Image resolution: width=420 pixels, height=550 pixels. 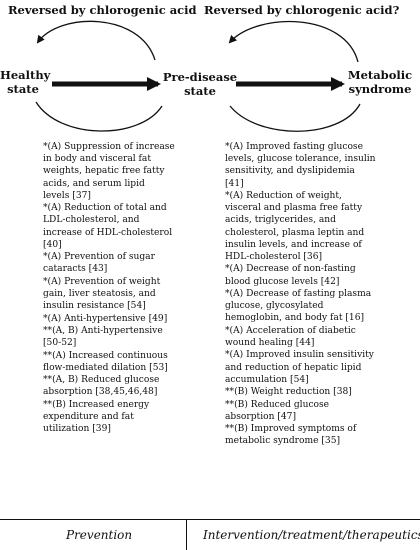 What do you see at coordinates (105, 355) in the screenshot?
I see `prevention-item-line: **(A) Increased continuous` at bounding box center [105, 355].